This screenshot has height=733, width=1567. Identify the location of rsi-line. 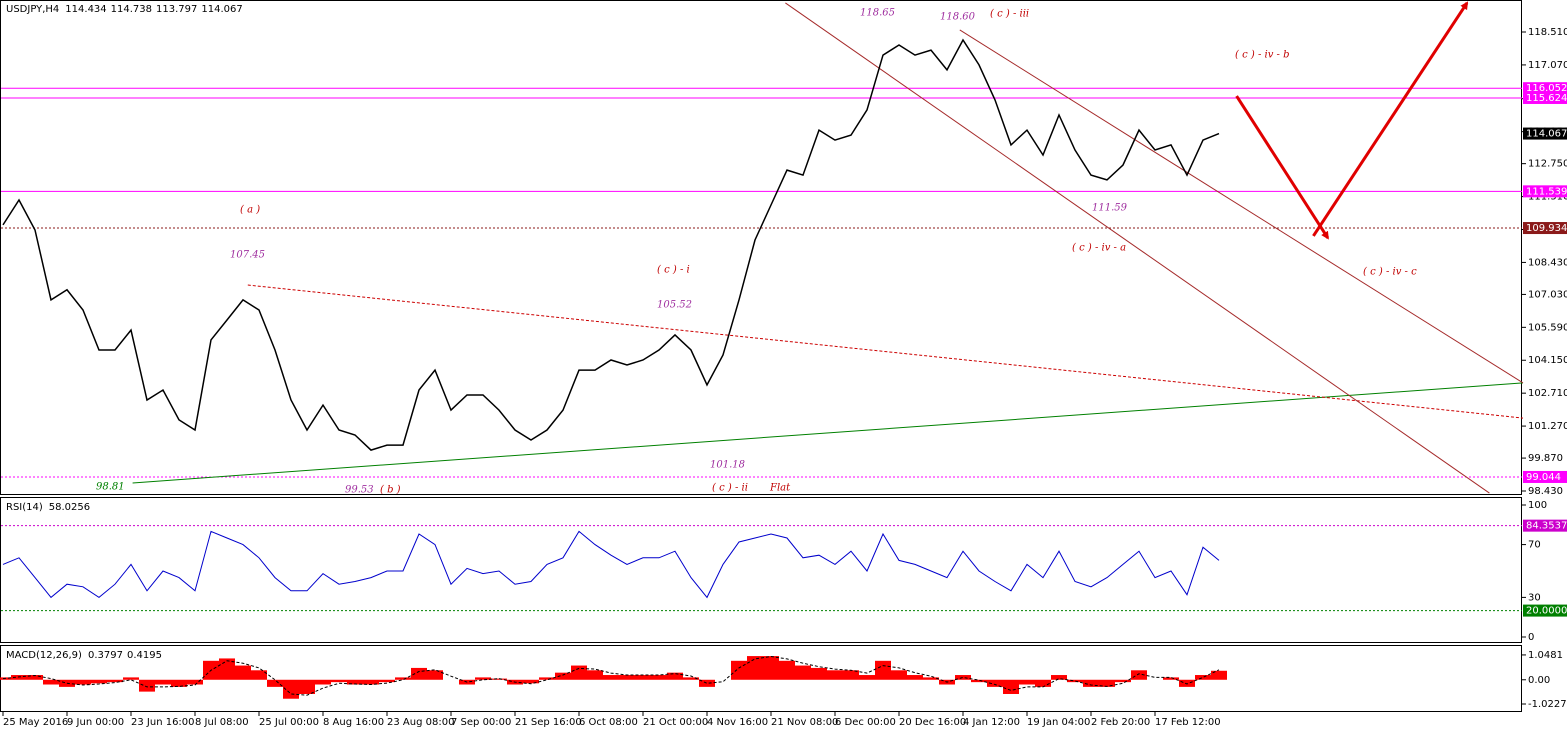
(611, 564).